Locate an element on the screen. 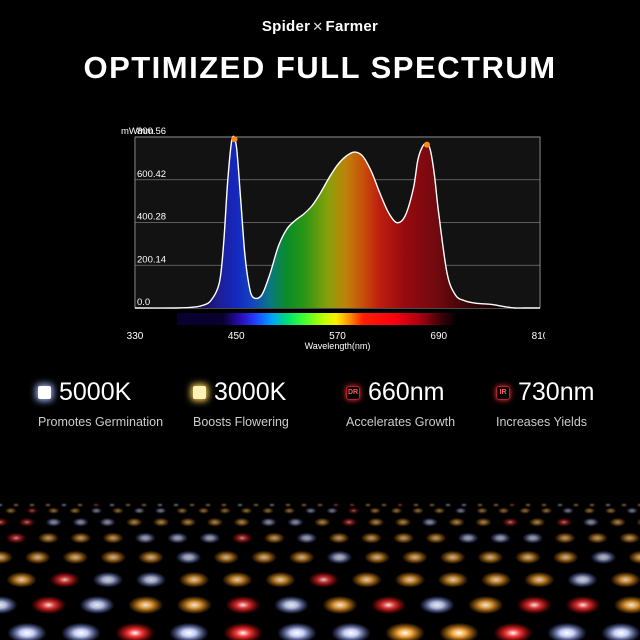  feature-value: 660nm is located at coordinates (406, 392).